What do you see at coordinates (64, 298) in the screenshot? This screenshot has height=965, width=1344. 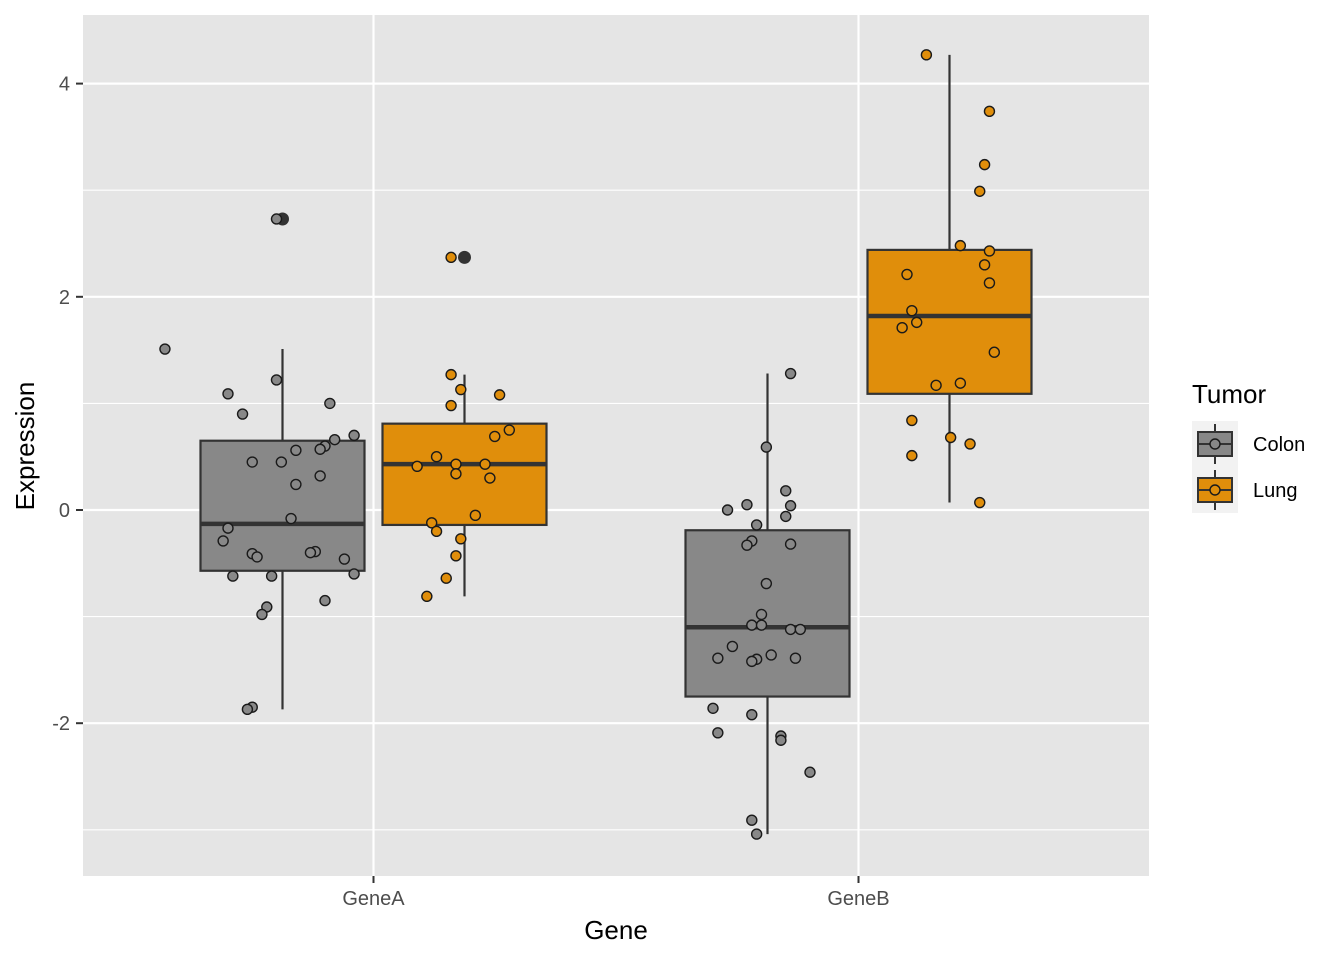 I see `y-tick-label: 2` at bounding box center [64, 298].